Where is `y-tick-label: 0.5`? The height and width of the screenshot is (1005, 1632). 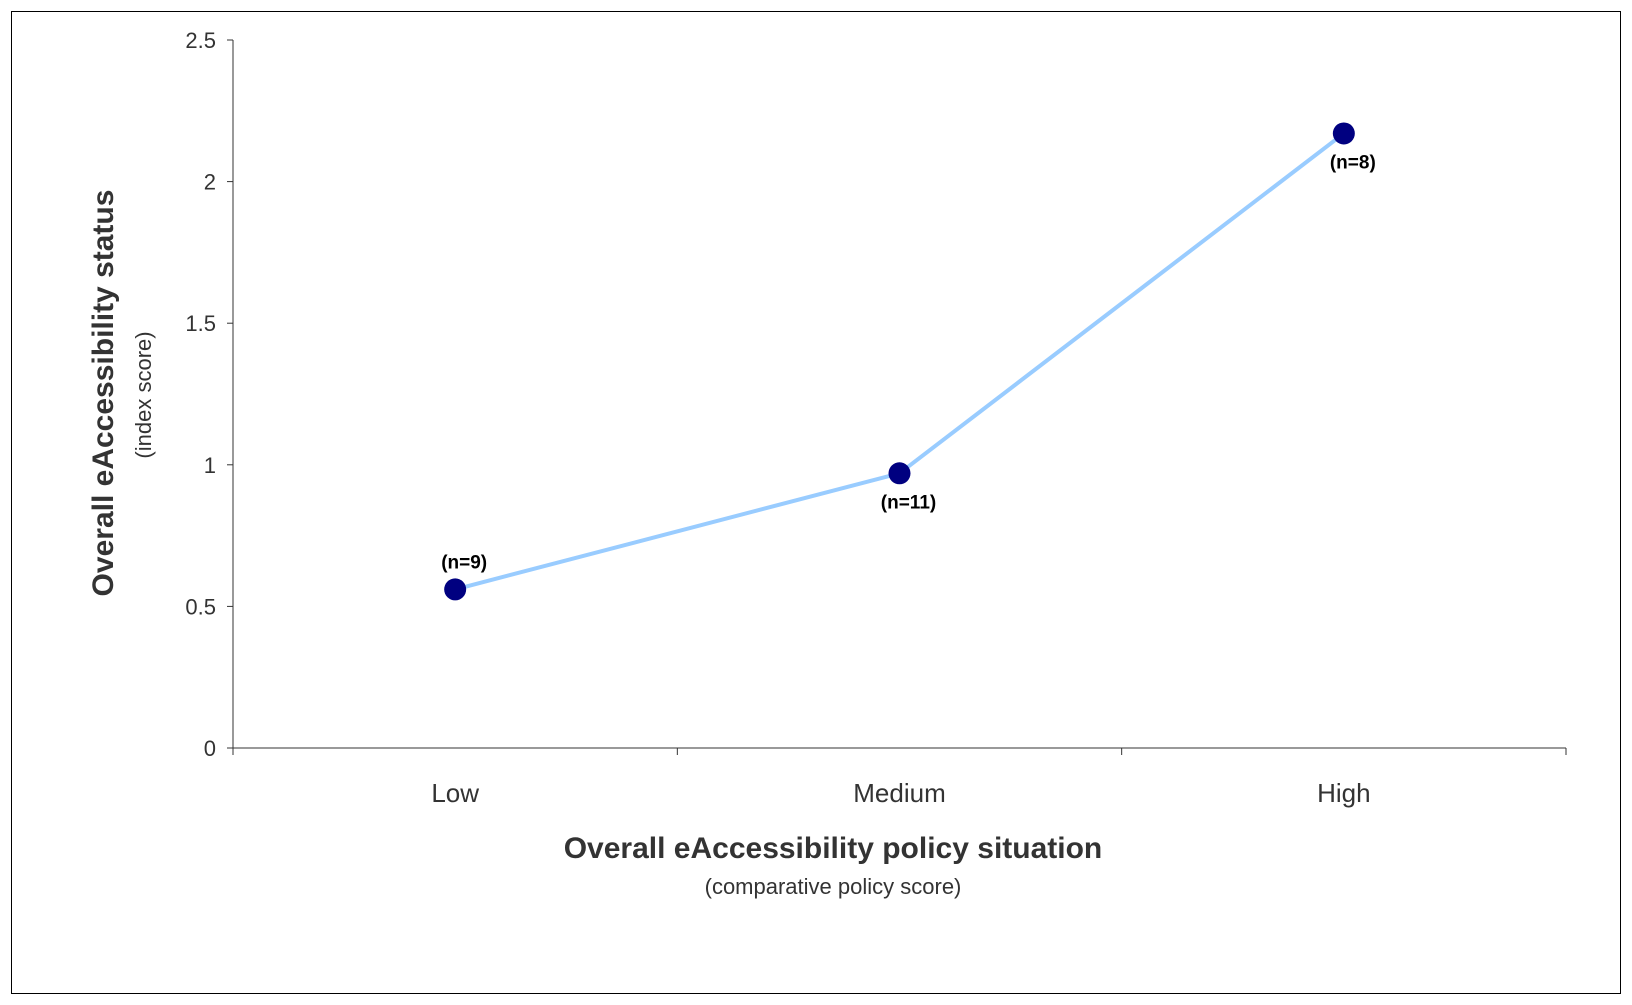
y-tick-label: 0.5 is located at coordinates (200, 606).